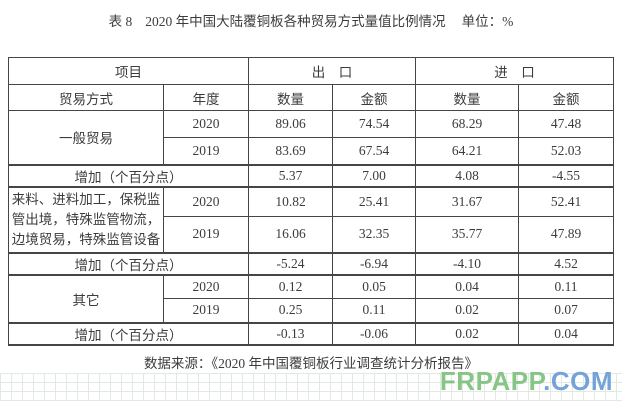 This screenshot has height=401, width=622. I want to click on page-title: 表 8 2020 年中国大陆覆铜板各种贸易方式量值比例情况 单位：%, so click(311, 20).